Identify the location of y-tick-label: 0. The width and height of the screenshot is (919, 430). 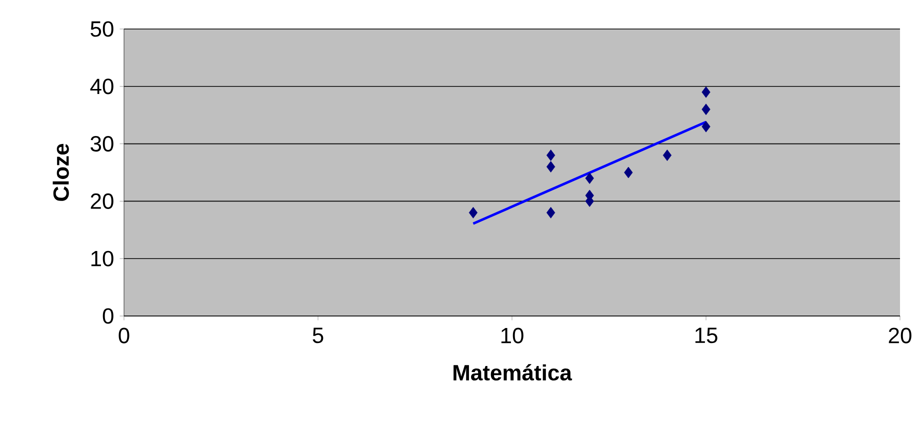
(108, 316).